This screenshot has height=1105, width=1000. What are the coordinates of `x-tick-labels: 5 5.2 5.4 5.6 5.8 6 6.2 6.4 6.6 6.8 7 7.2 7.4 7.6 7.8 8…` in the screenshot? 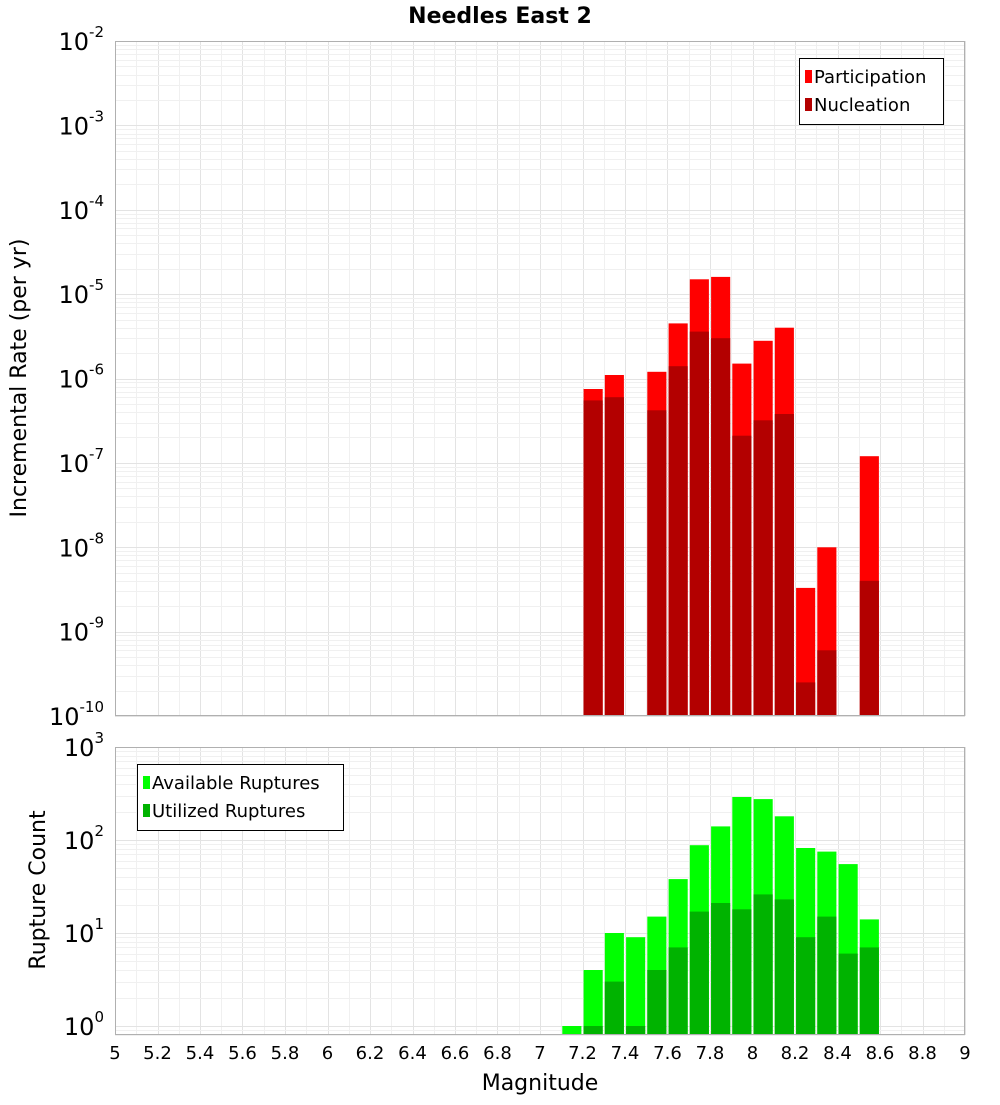 It's located at (539, 1053).